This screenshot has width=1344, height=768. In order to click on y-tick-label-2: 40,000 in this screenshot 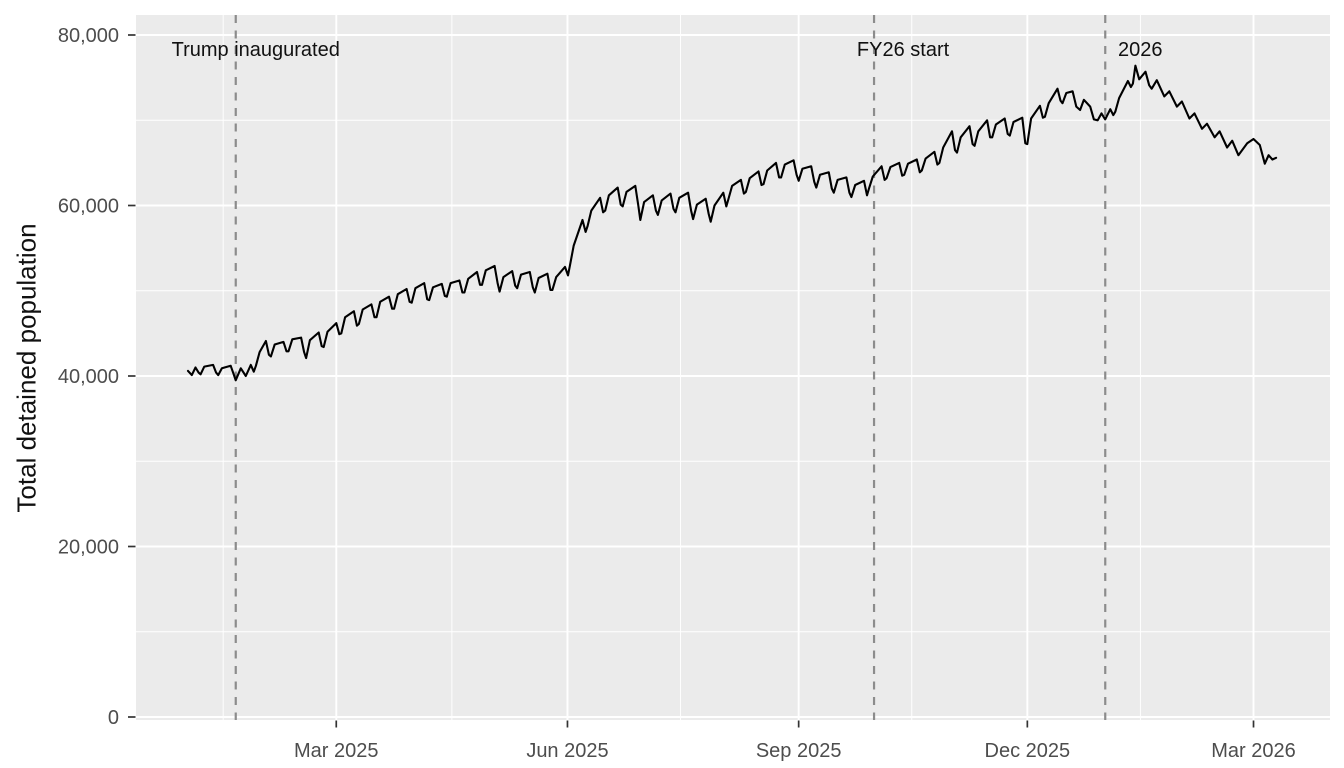, I will do `click(88, 377)`.